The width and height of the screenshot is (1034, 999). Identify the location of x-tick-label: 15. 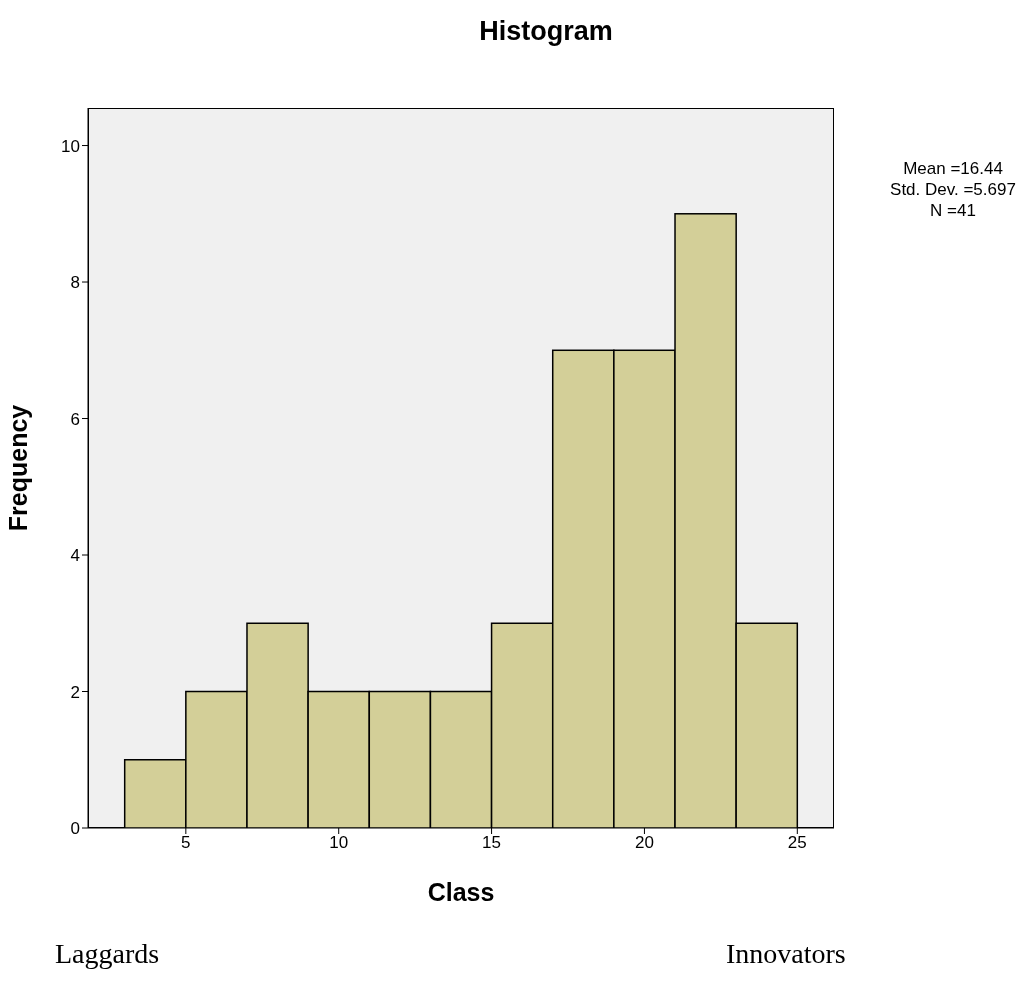
(492, 843).